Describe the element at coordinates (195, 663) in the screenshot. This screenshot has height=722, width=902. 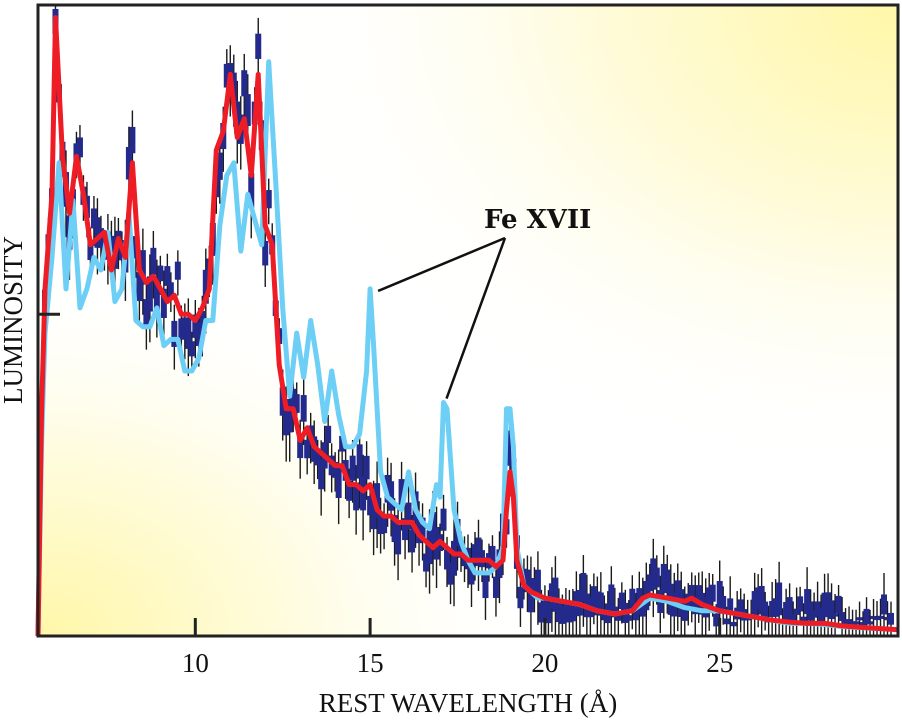
I see `x-tick-label: 10` at that location.